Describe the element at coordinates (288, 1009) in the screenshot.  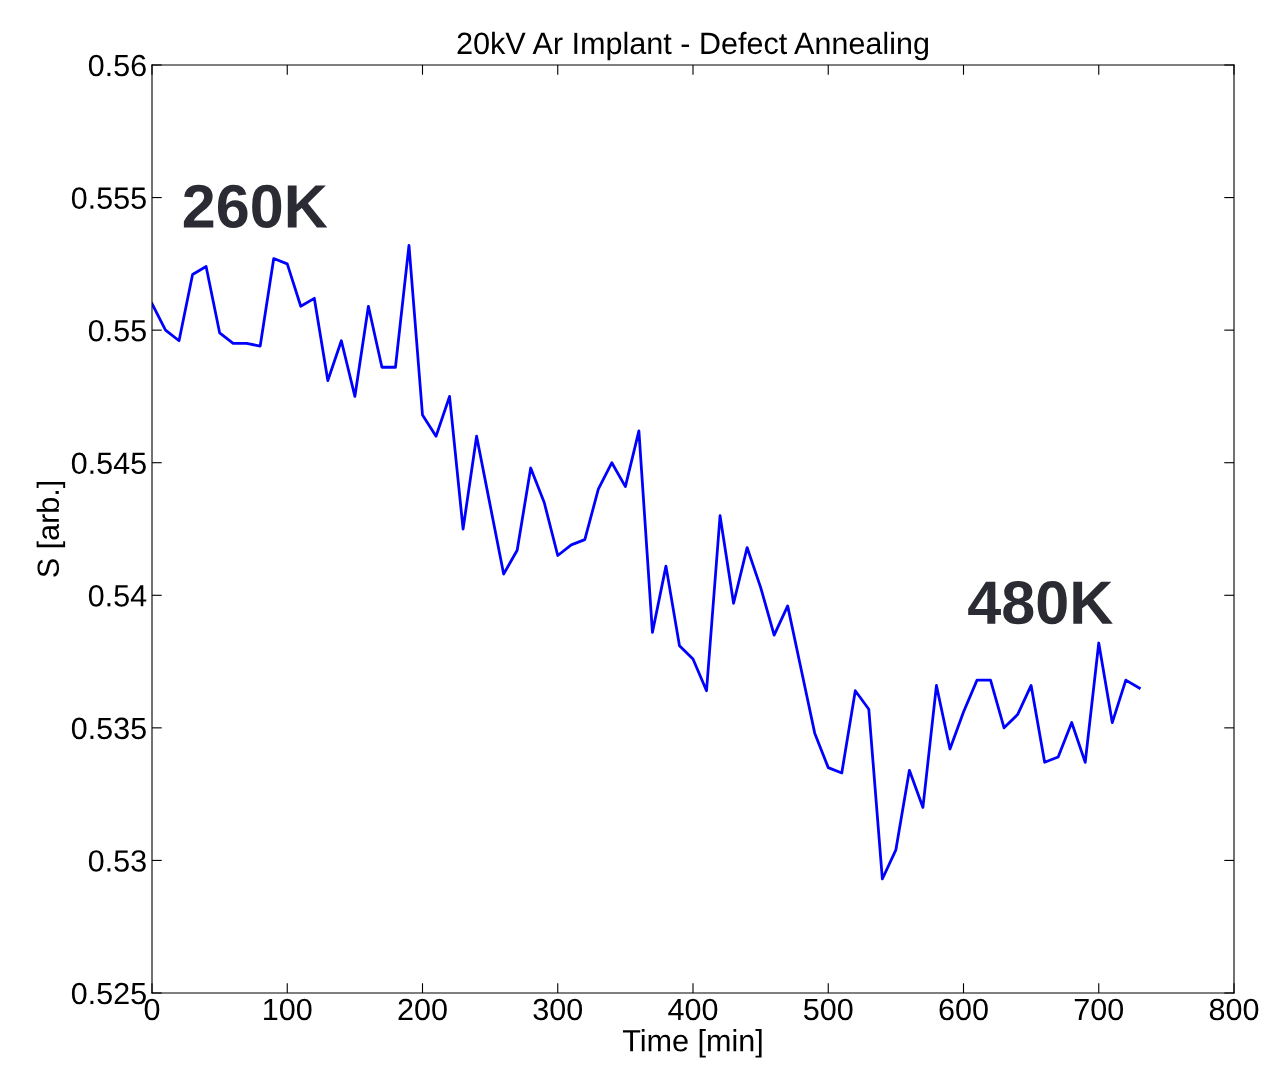
I see `x-tick-label: 100` at that location.